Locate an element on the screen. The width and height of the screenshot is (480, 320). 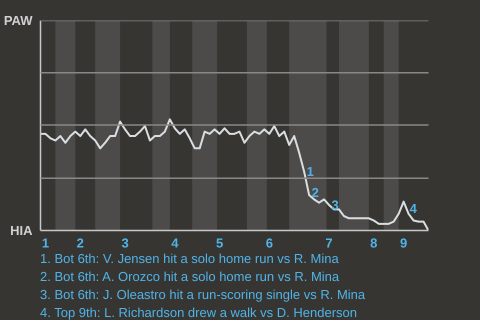
x-tick-label: 3 is located at coordinates (125, 243).